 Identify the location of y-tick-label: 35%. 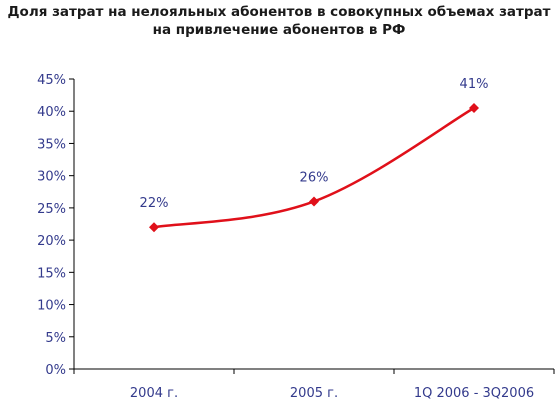
(51, 144).